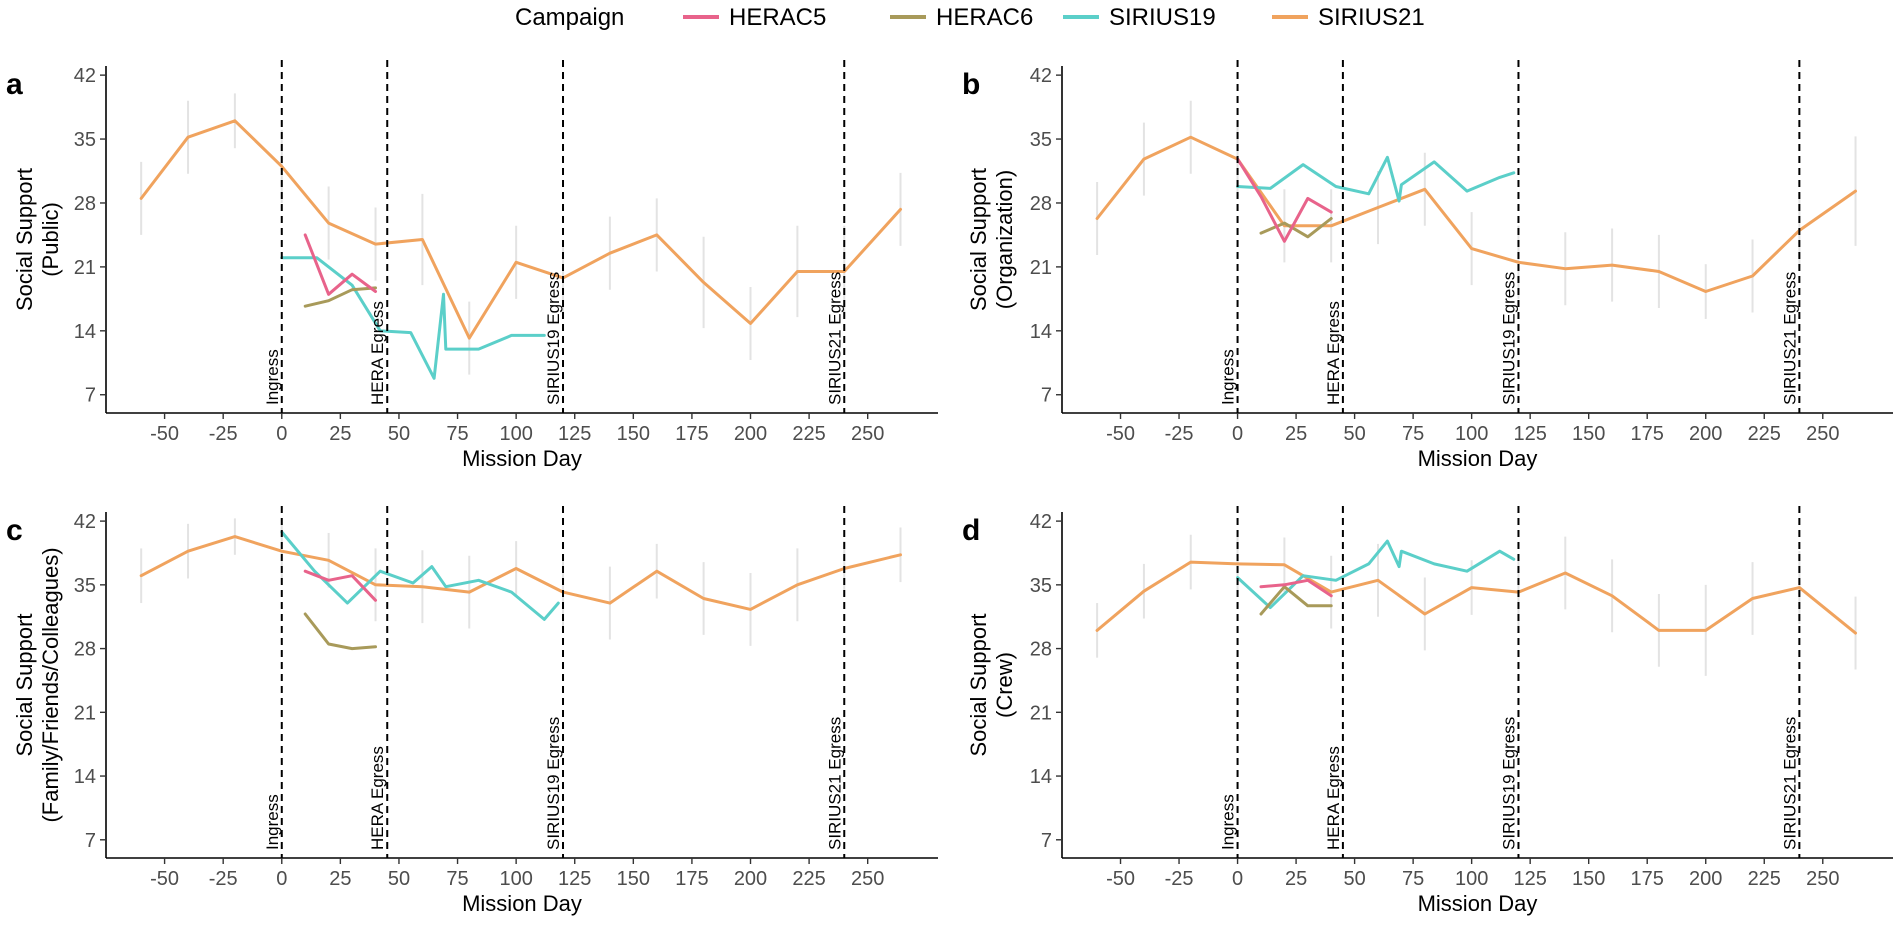 This screenshot has height=926, width=1901. Describe the element at coordinates (971, 530) in the screenshot. I see `panel-letter: d` at that location.